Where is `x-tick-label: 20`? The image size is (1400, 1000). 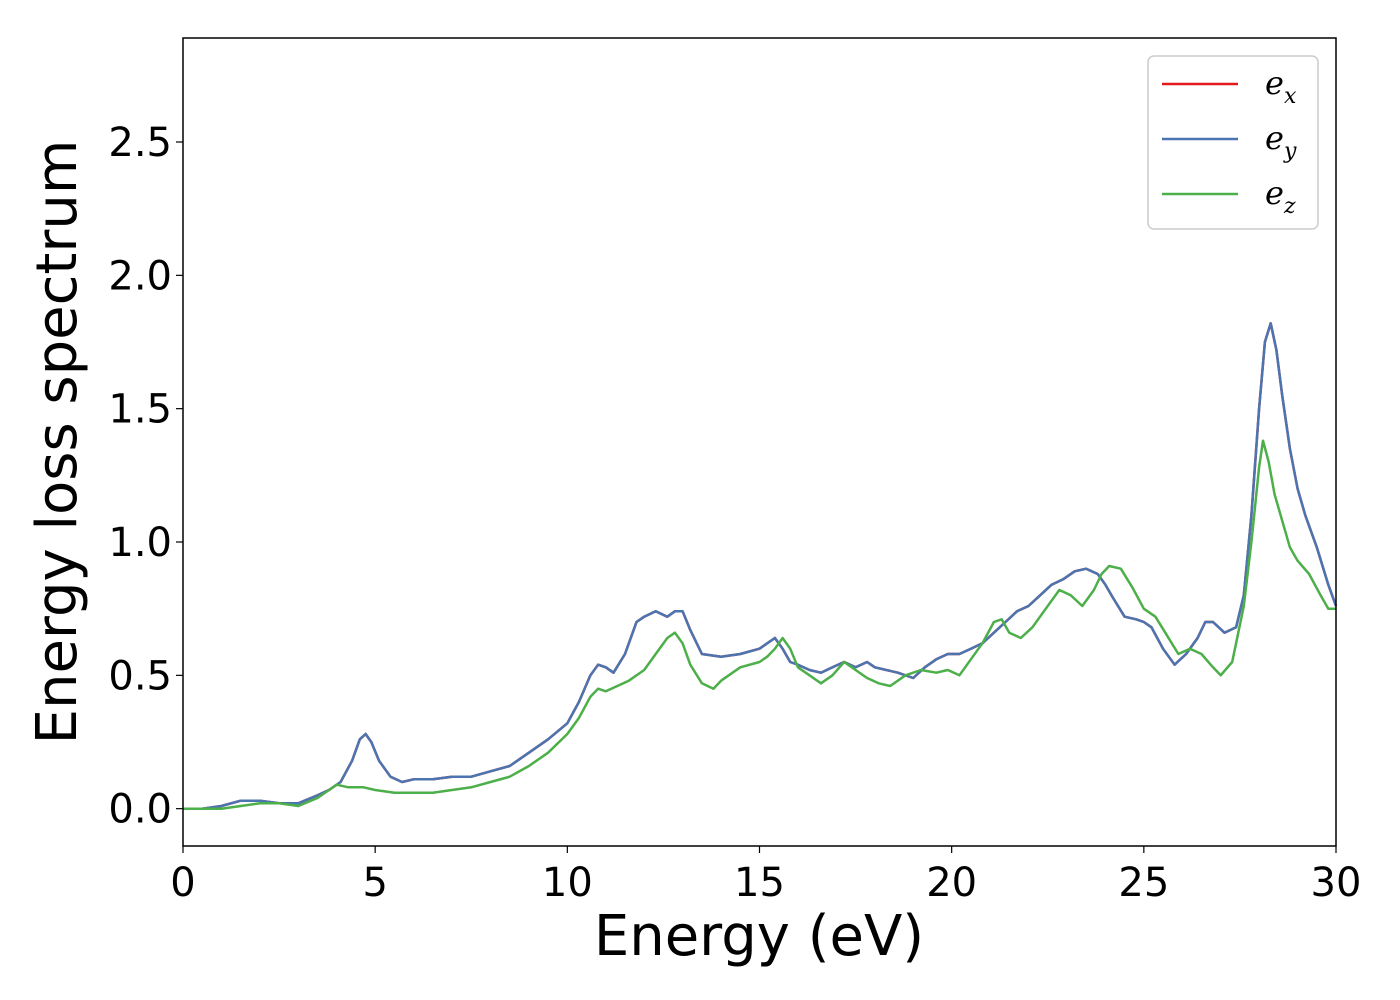
x-tick-label: 20 is located at coordinates (951, 883).